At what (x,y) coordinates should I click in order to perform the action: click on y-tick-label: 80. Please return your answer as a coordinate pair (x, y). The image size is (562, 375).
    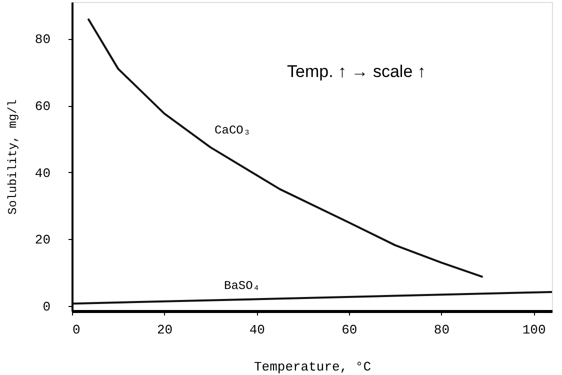
    Looking at the image, I should click on (42, 40).